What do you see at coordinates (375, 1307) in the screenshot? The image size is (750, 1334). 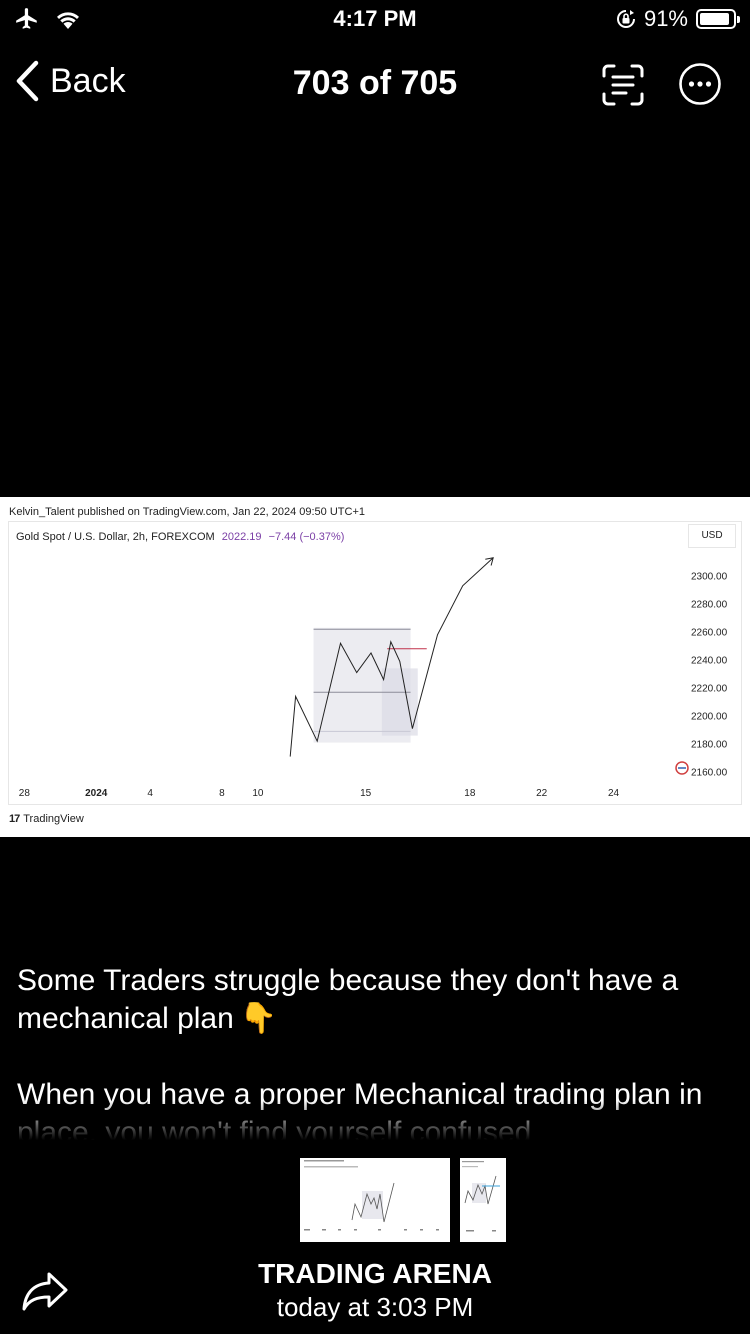 I see `sent-time: today at 3:03 PM` at bounding box center [375, 1307].